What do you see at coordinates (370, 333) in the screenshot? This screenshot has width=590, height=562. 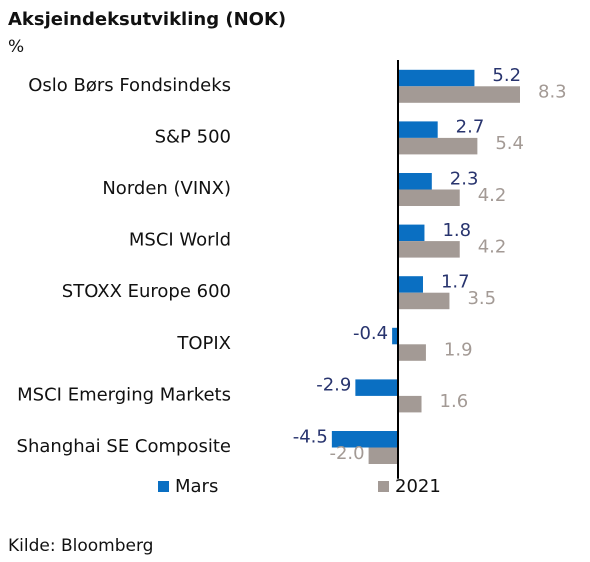 I see `value-label: -0.4` at bounding box center [370, 333].